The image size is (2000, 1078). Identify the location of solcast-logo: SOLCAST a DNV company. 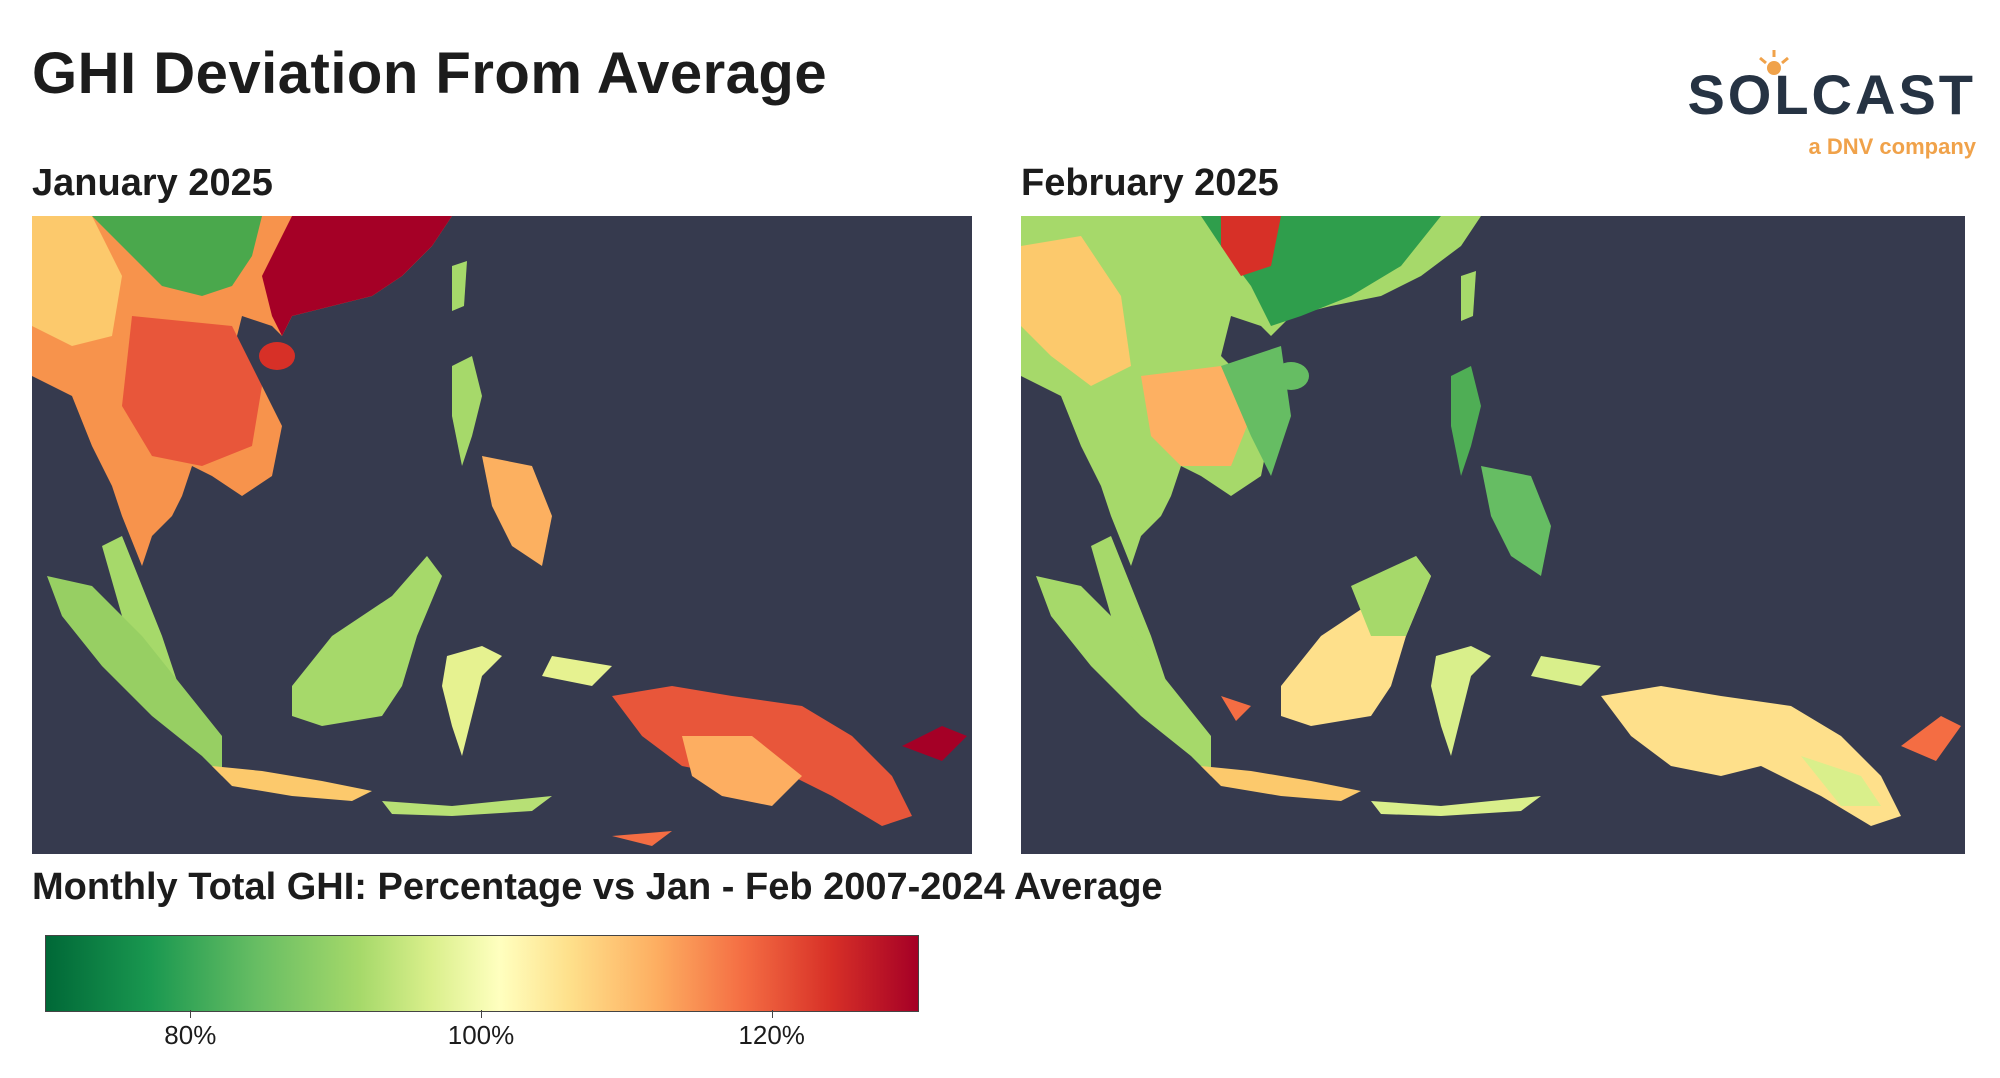
(1826, 105).